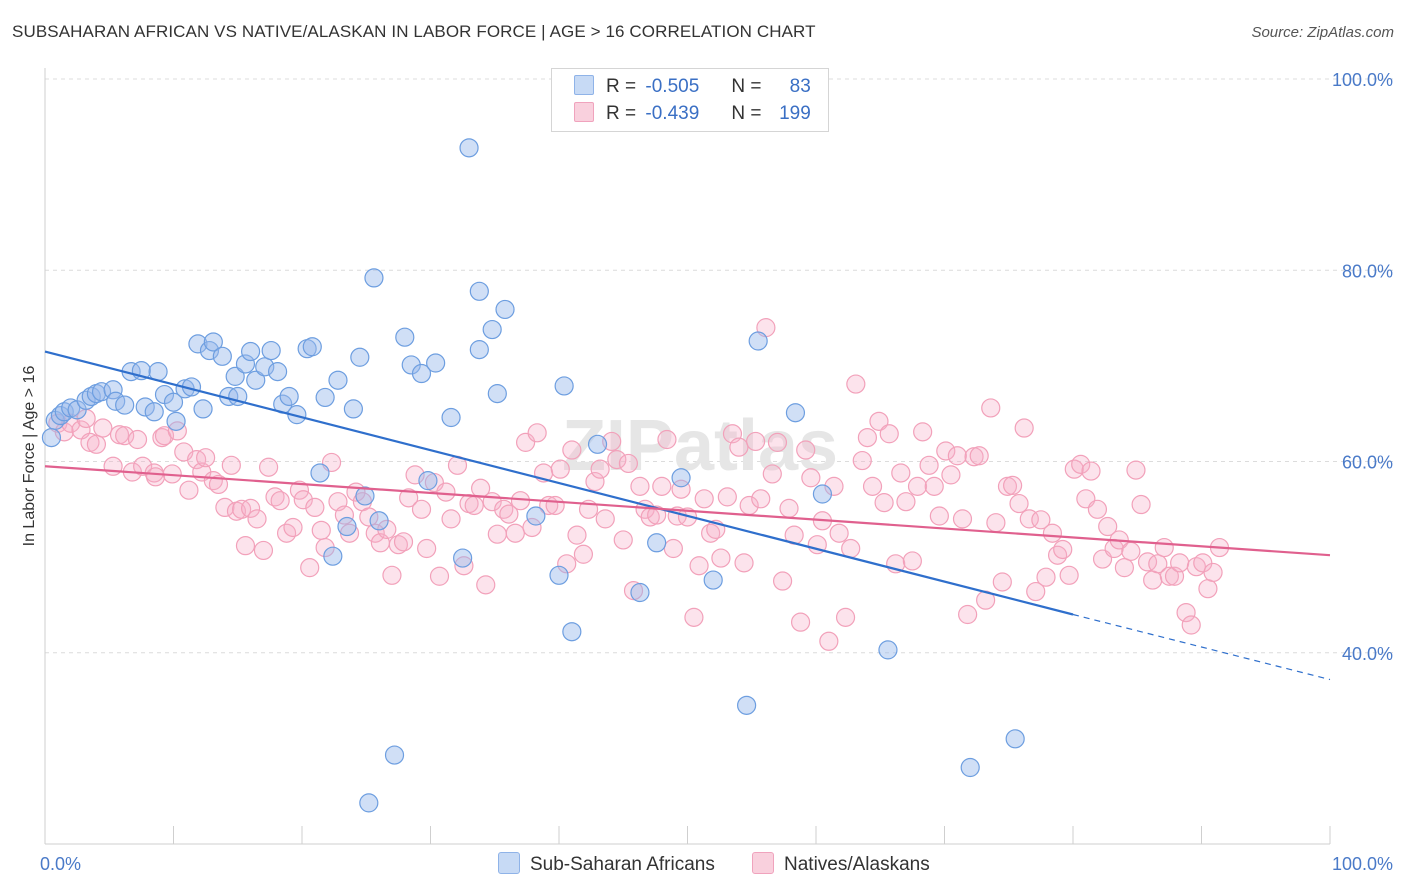 The image size is (1406, 892). What do you see at coordinates (1367, 463) in the screenshot?
I see `y-tick-label: 60.0%` at bounding box center [1367, 463].